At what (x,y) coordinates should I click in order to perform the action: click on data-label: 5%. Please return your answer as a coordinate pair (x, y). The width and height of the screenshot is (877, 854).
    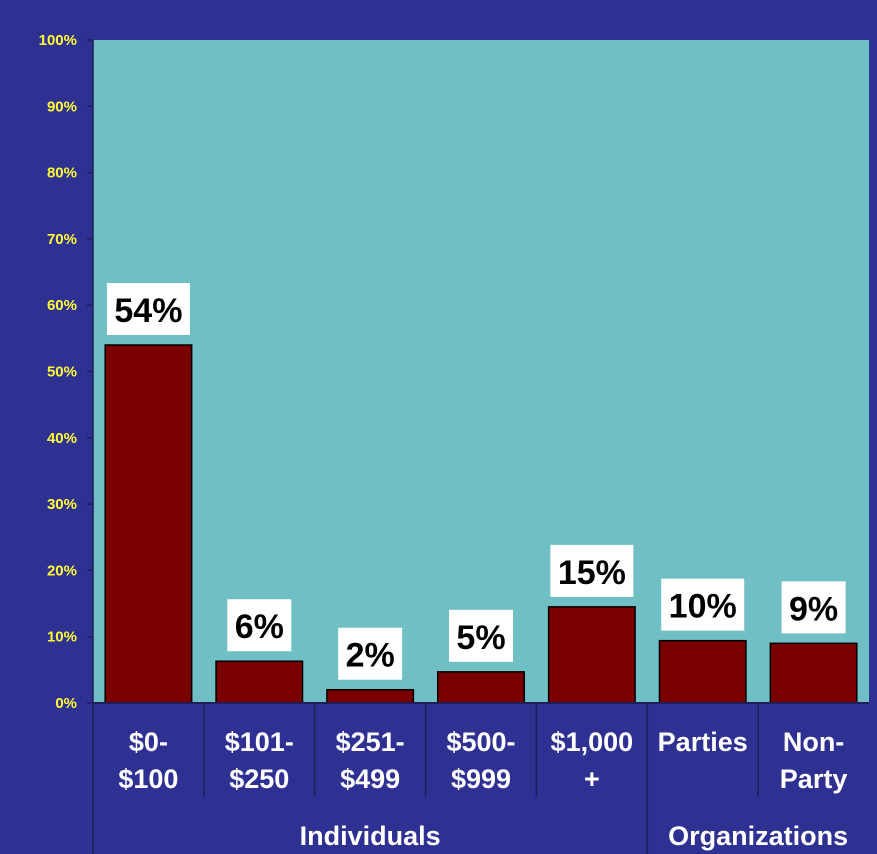
    Looking at the image, I should click on (480, 638).